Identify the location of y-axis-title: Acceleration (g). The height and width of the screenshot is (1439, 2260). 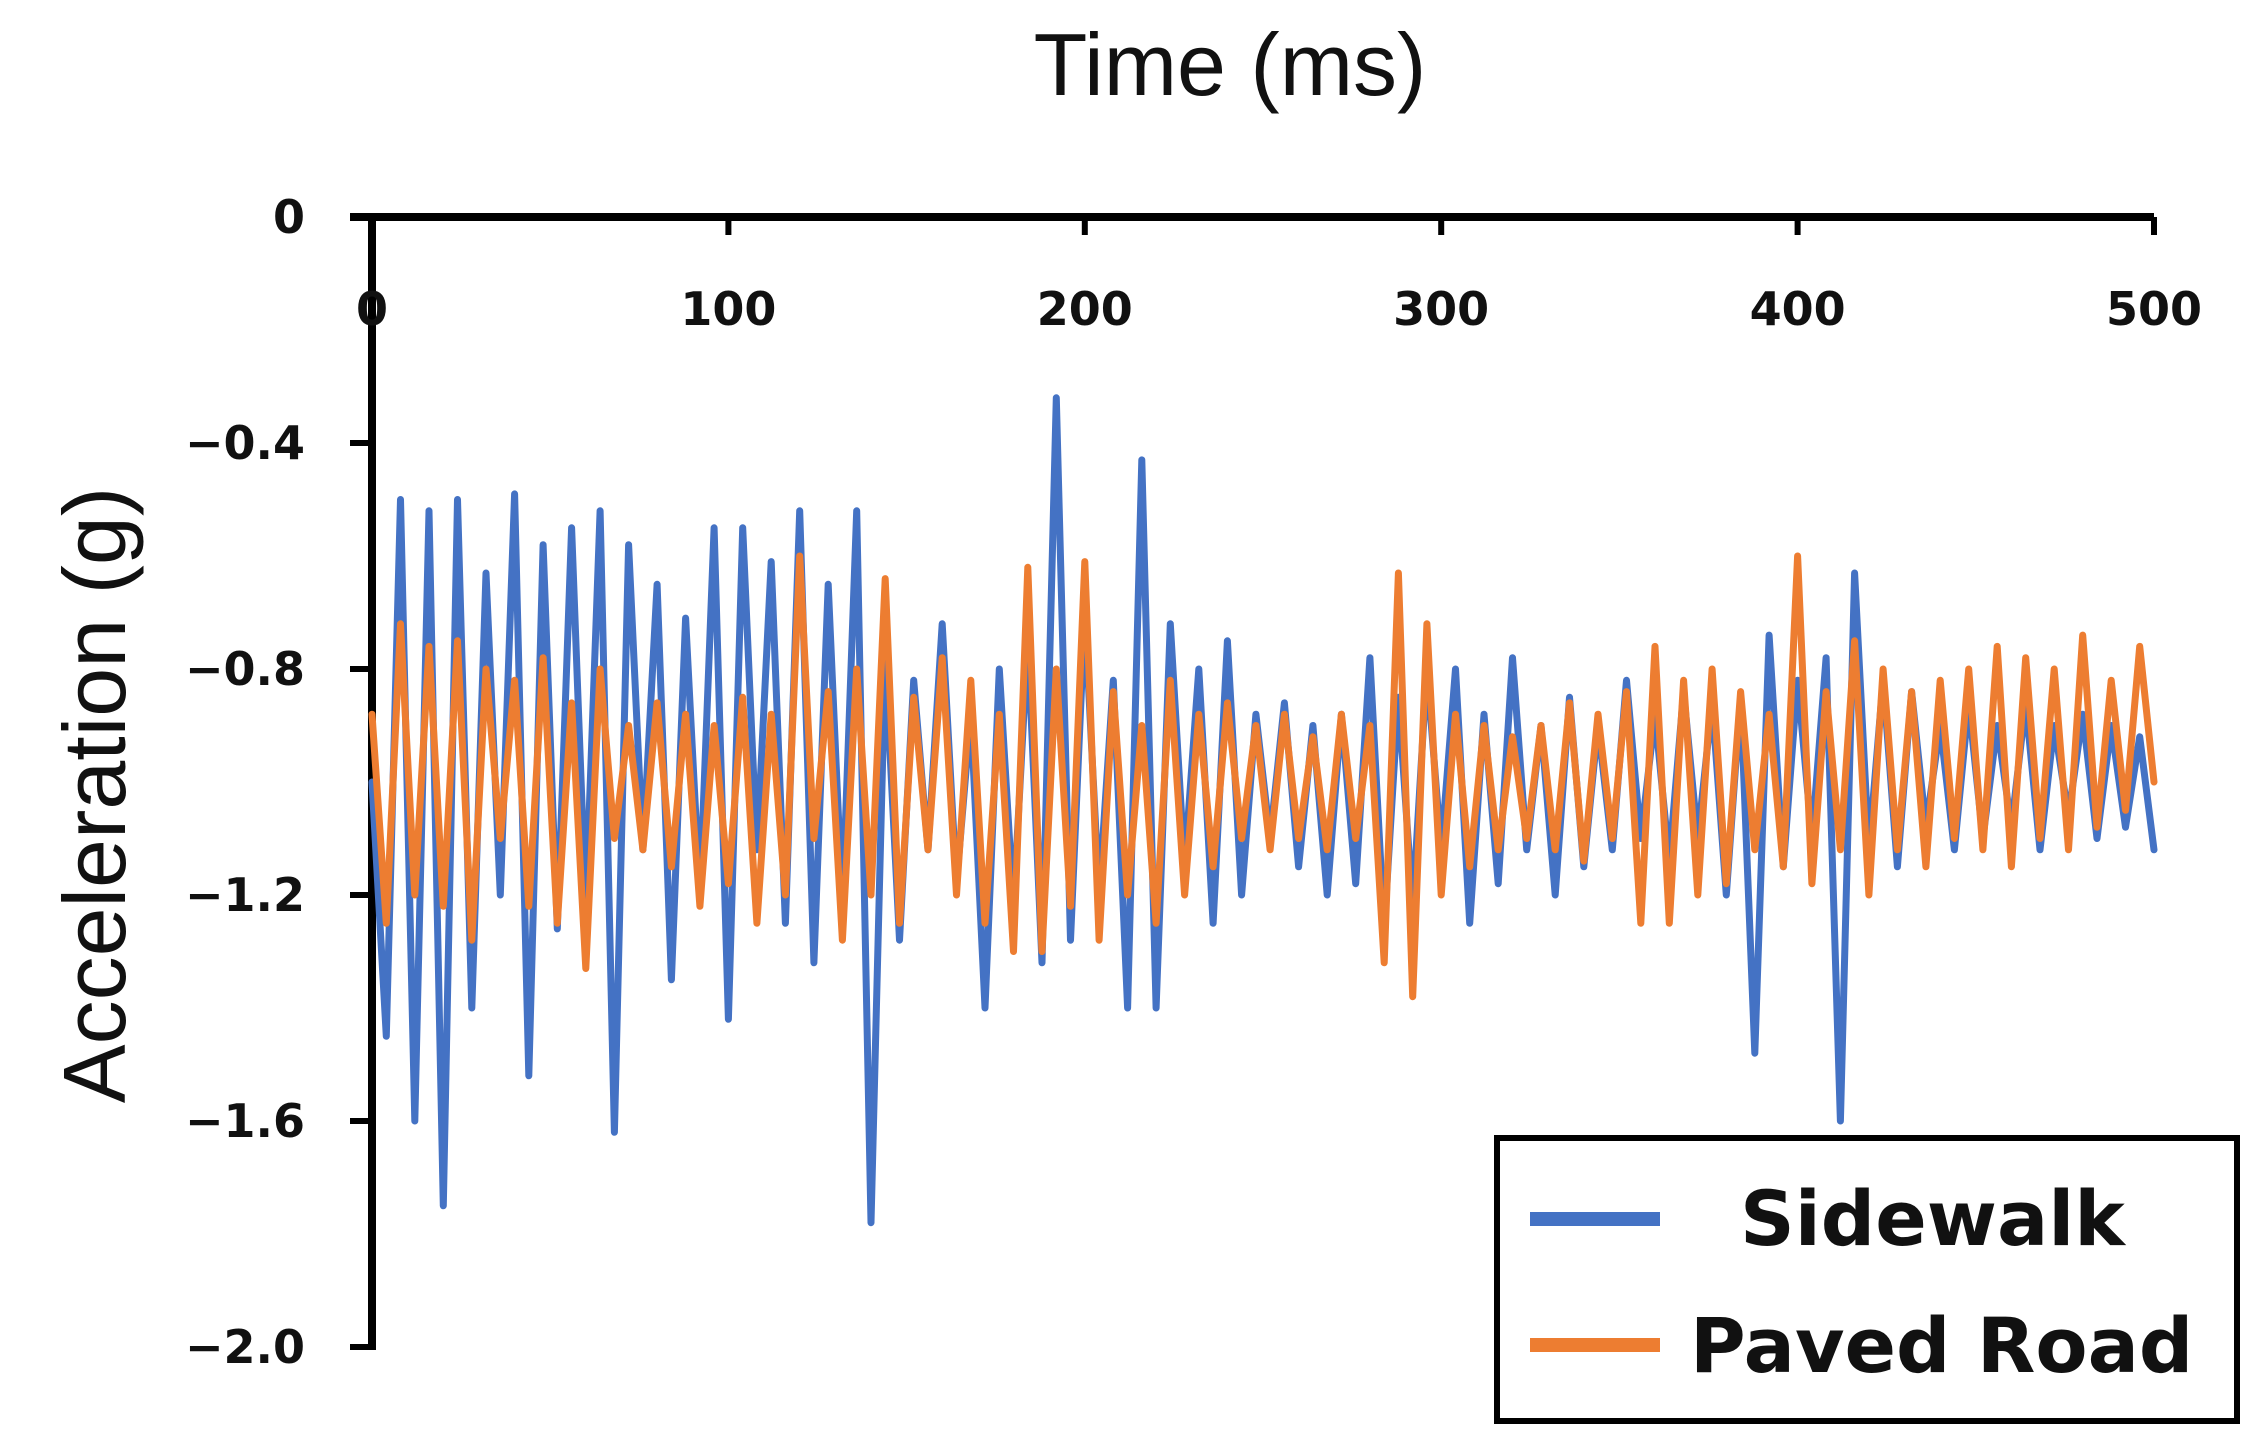
(94, 795).